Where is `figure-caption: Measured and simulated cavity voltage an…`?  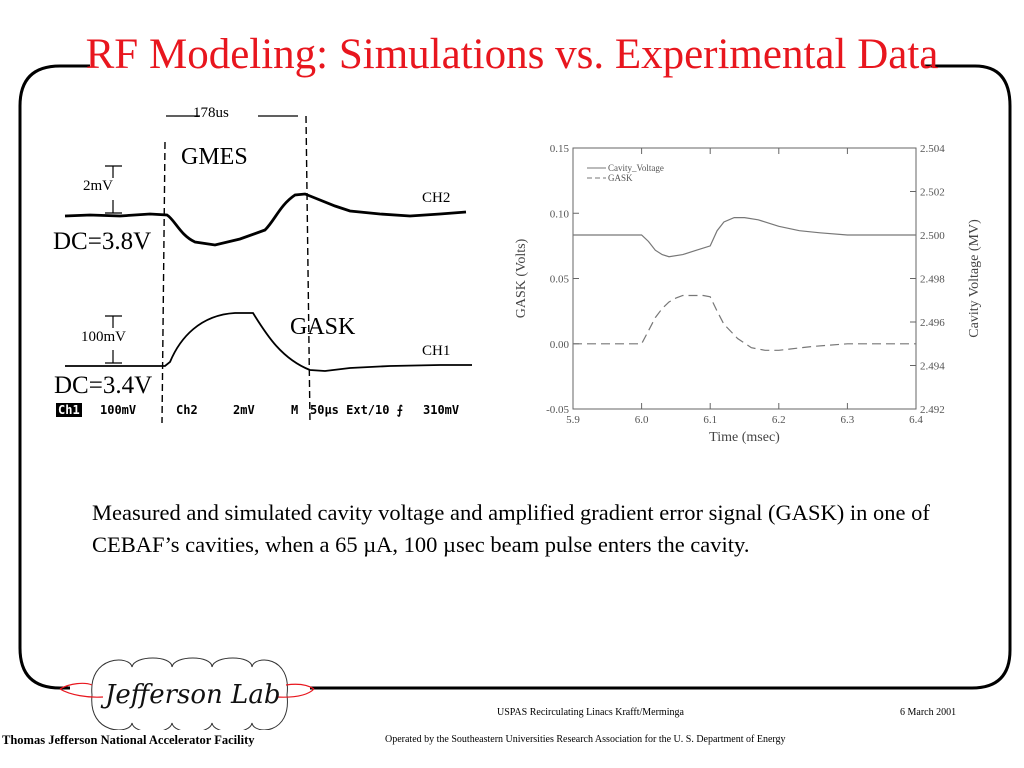
figure-caption: Measured and simulated cavity voltage an… is located at coordinates (511, 528).